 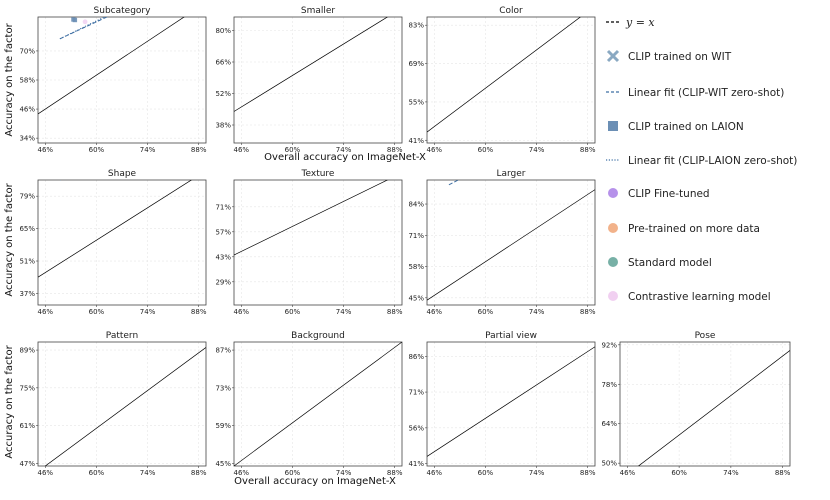 What do you see at coordinates (131, 266) in the screenshot?
I see `fit-line-laion` at bounding box center [131, 266].